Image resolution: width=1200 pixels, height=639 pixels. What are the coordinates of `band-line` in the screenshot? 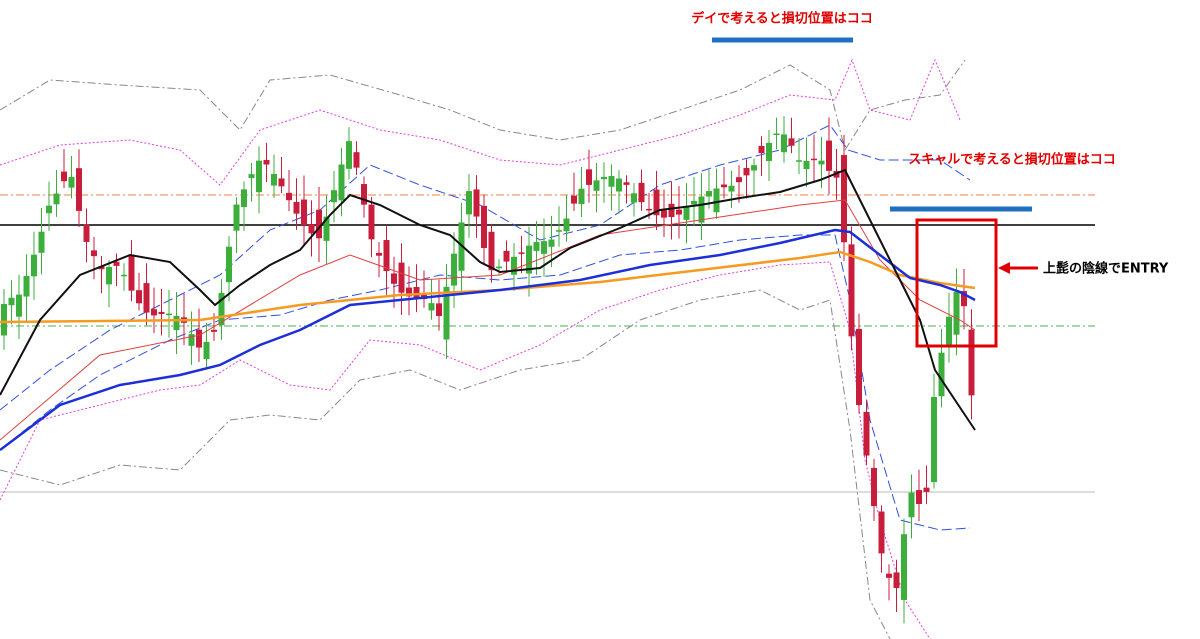 It's located at (483, 105).